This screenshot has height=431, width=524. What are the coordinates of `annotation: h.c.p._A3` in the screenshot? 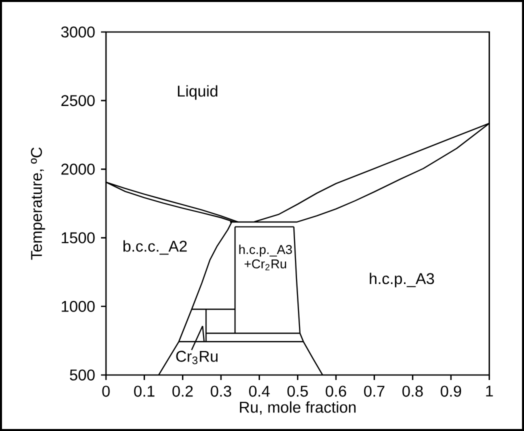 It's located at (402, 280).